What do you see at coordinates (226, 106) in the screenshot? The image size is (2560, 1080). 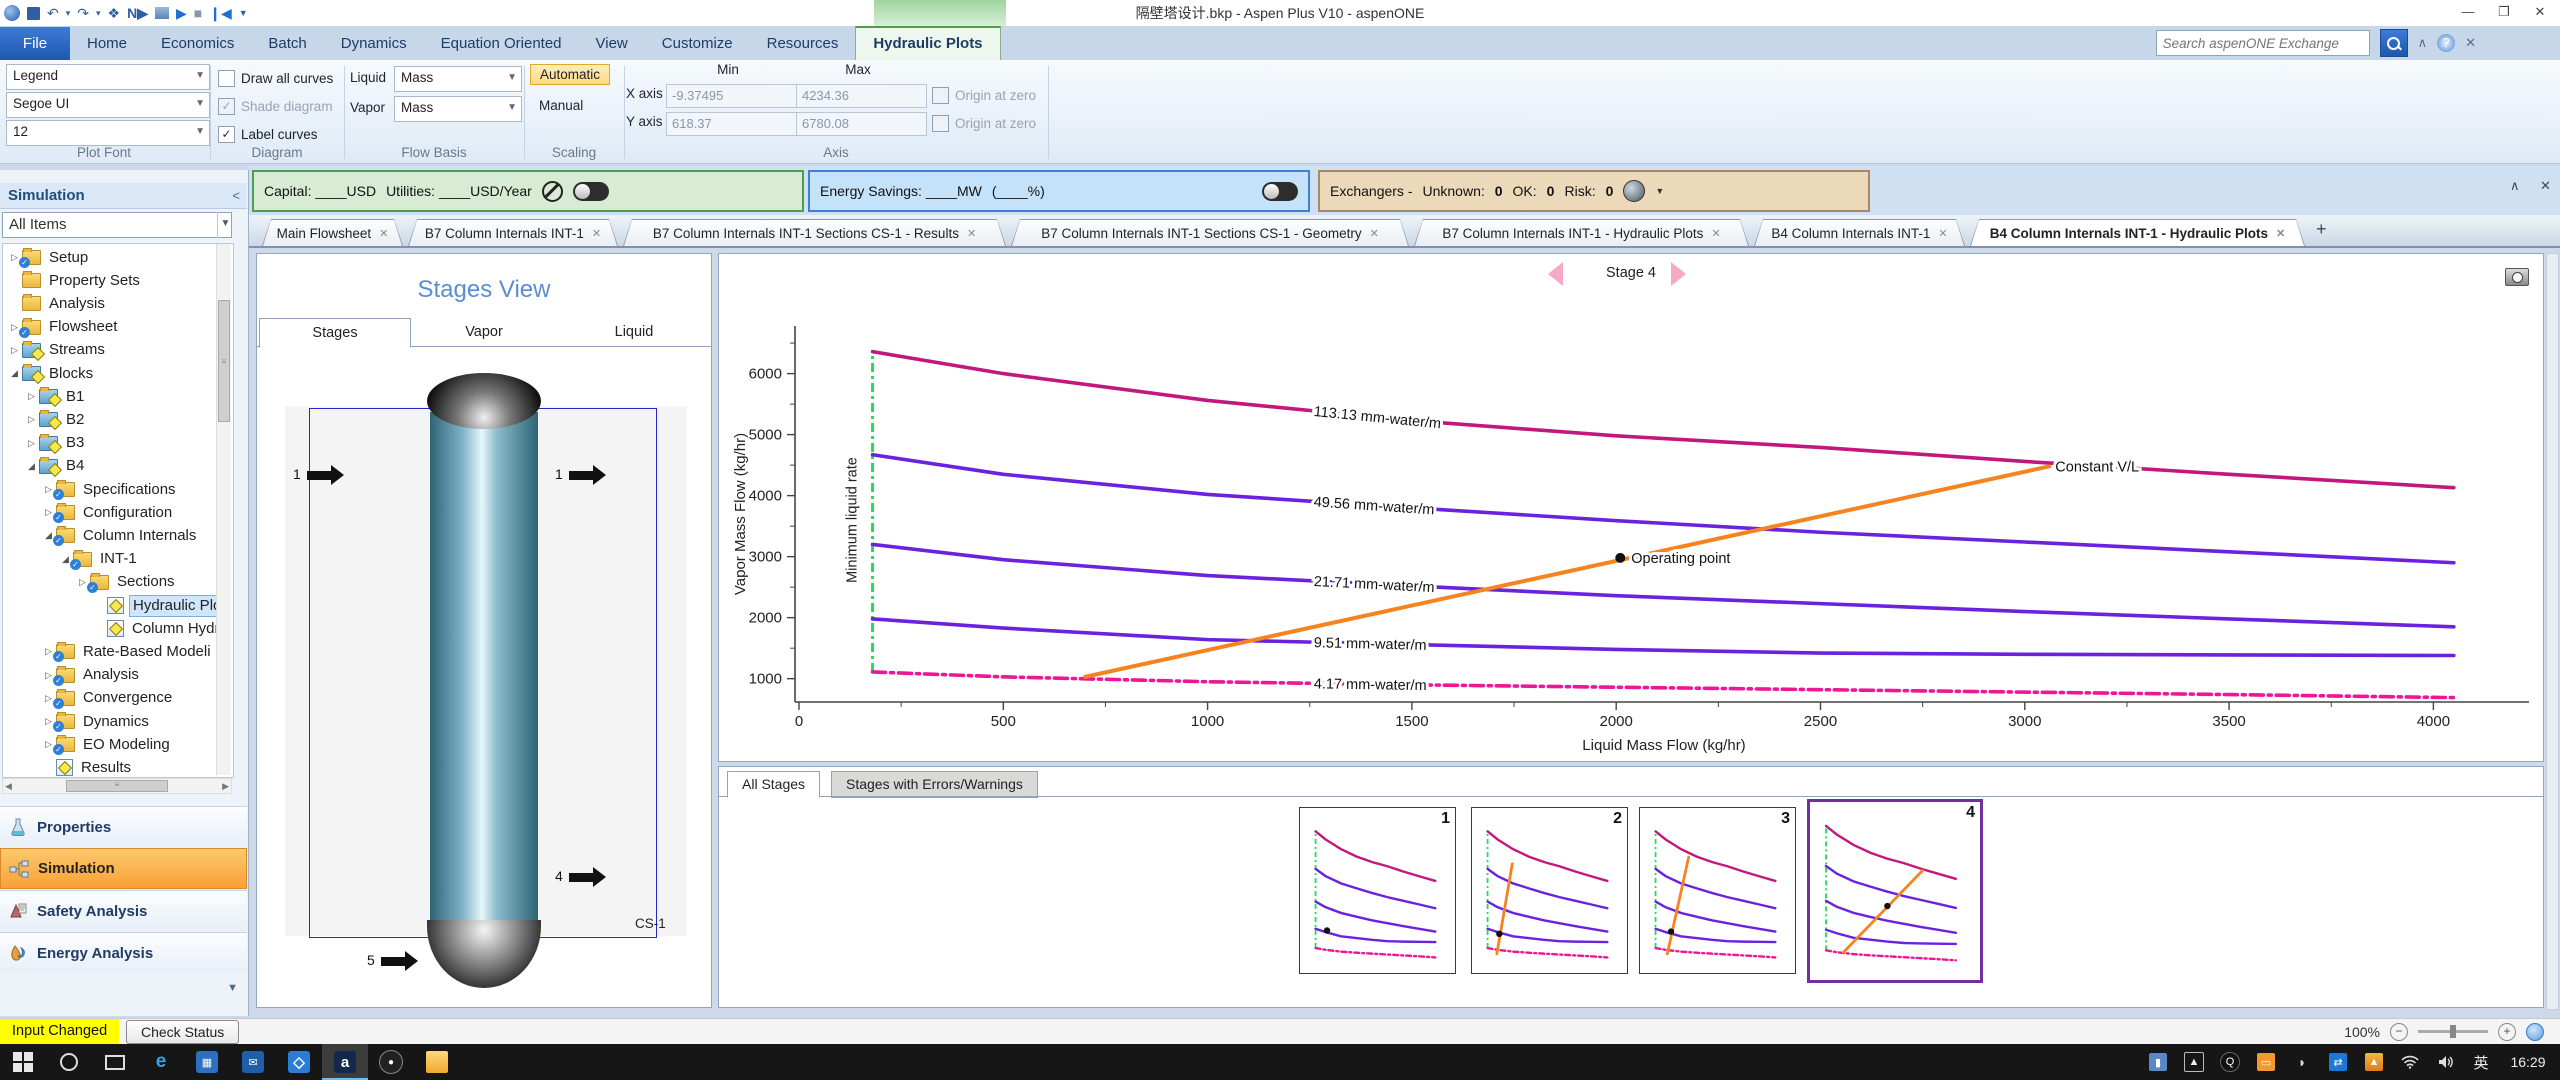 I see `shade-diagram-checkbox: ✓` at bounding box center [226, 106].